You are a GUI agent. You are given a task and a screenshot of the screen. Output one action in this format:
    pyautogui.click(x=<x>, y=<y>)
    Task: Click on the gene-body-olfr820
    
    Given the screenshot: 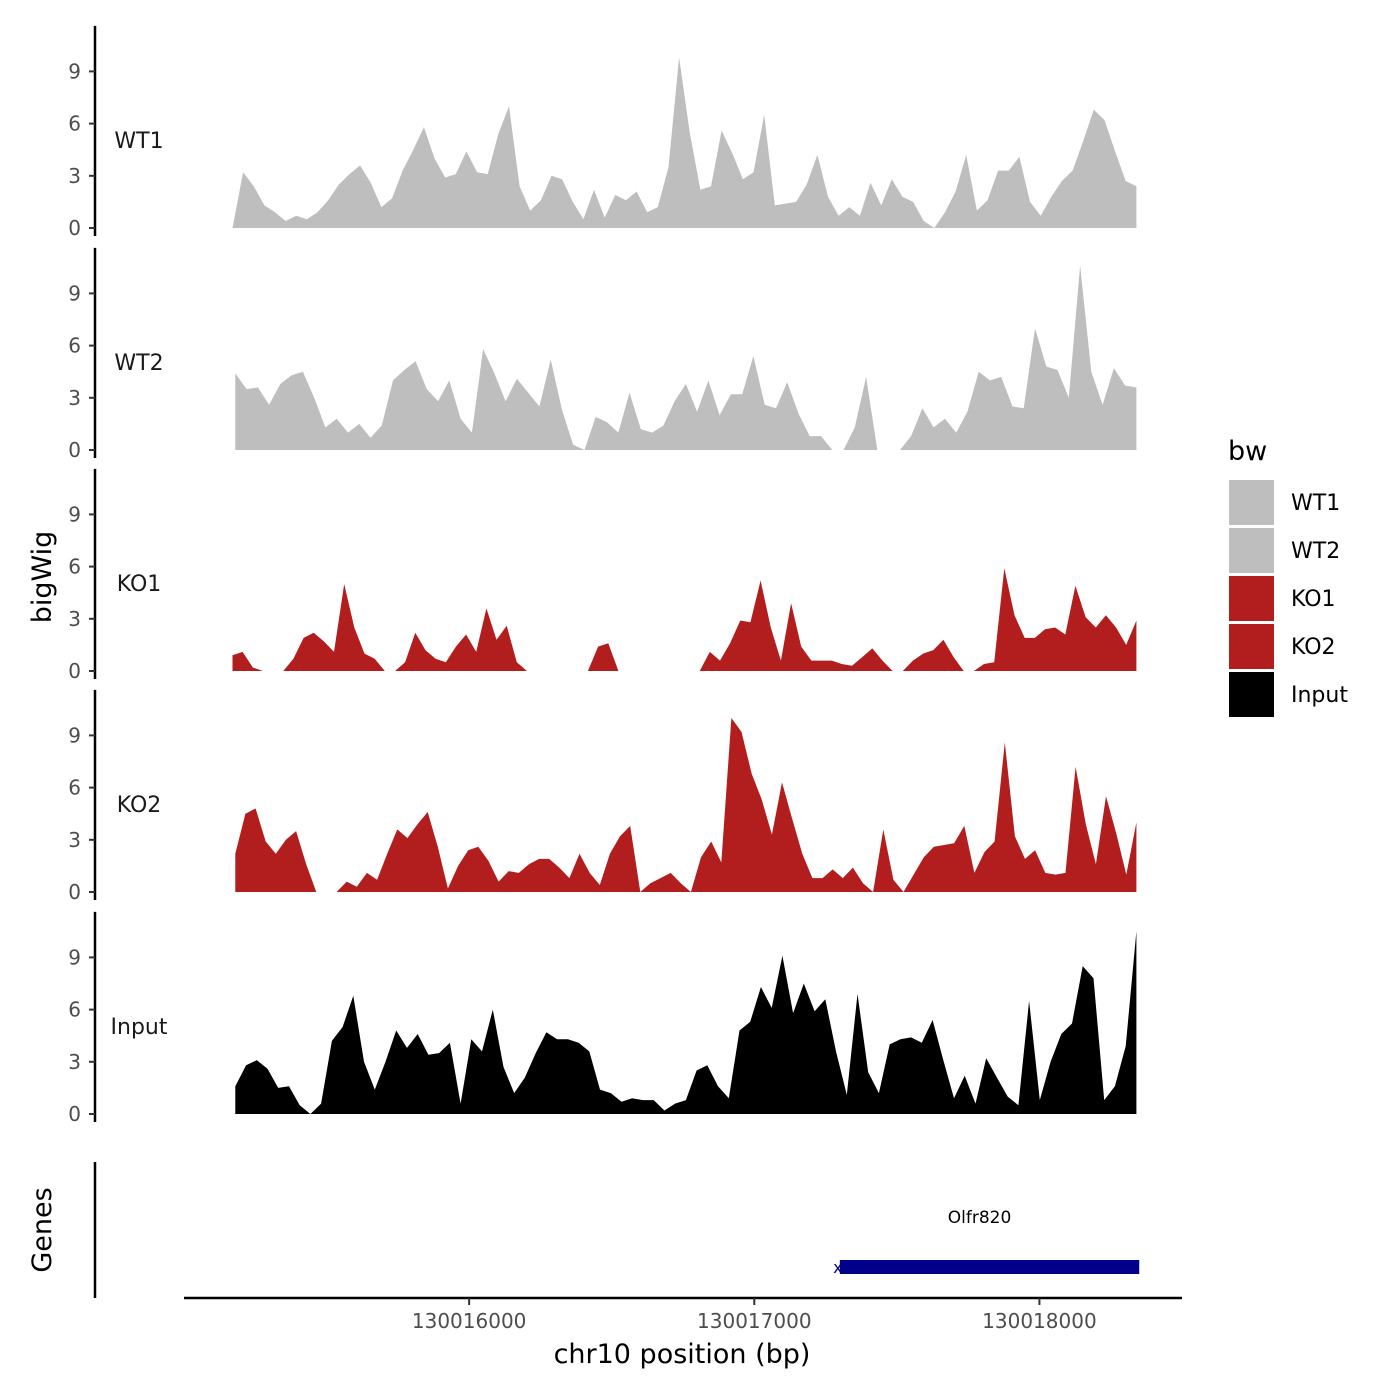 What is the action you would take?
    pyautogui.click(x=989, y=1267)
    